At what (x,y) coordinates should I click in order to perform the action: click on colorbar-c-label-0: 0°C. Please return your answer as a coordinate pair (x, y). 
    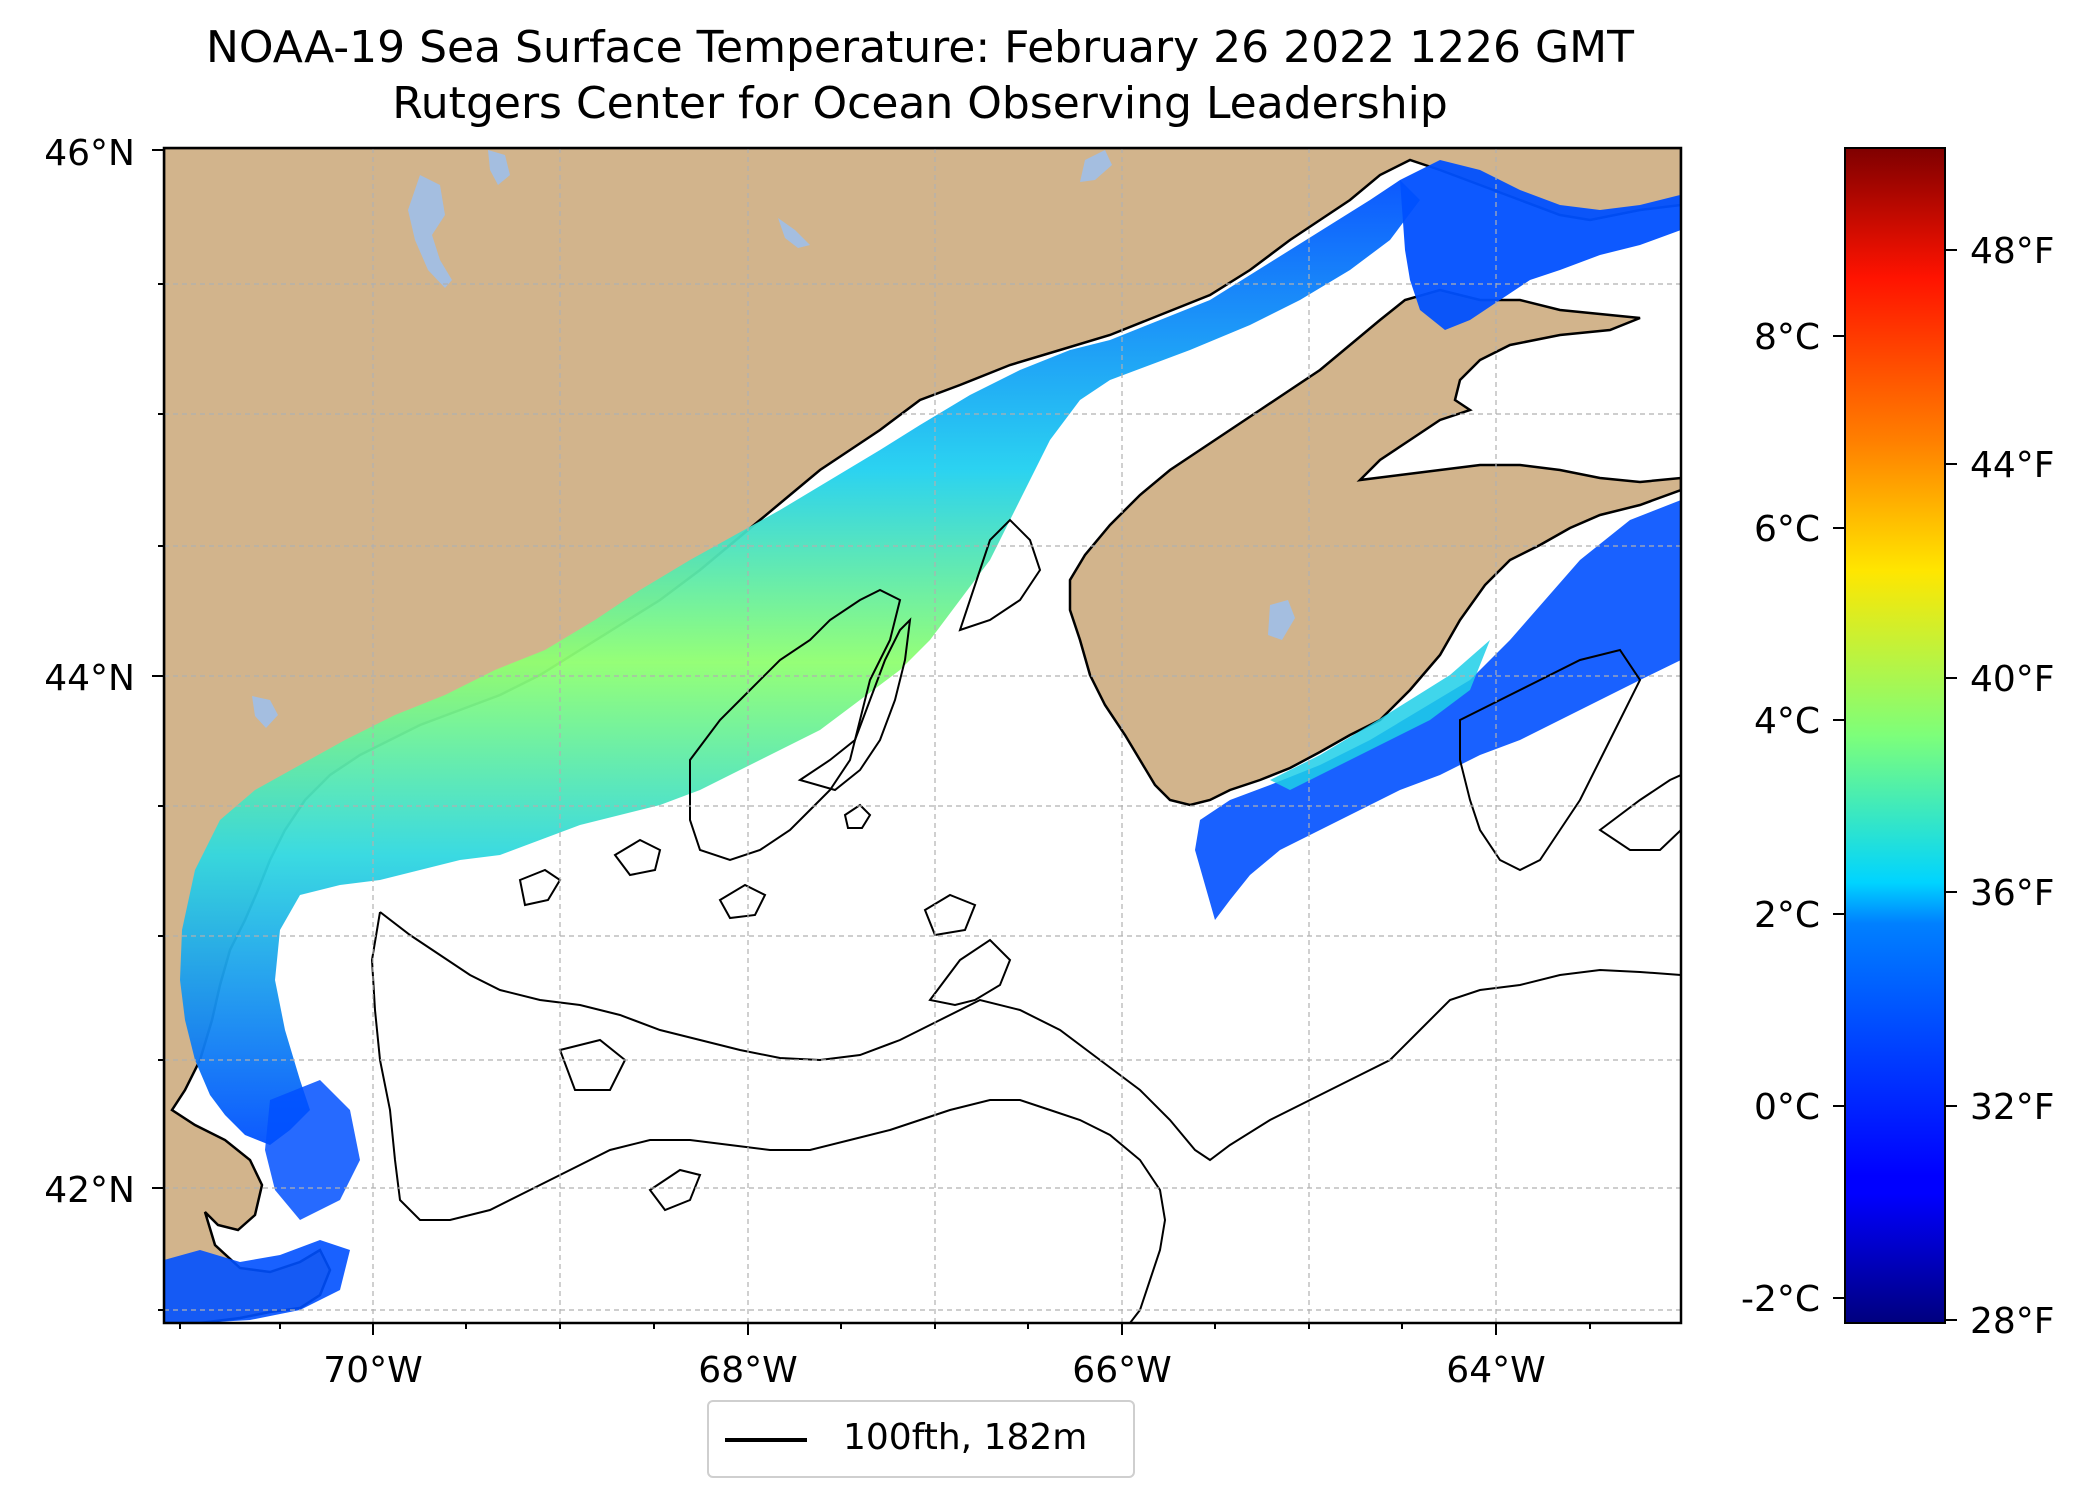
    Looking at the image, I should click on (1787, 1107).